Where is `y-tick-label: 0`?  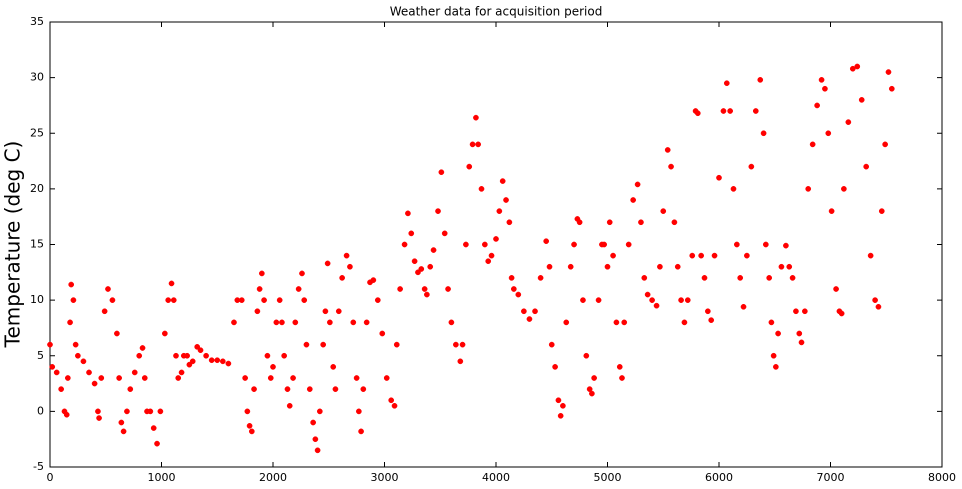 y-tick-label: 0 is located at coordinates (40, 410).